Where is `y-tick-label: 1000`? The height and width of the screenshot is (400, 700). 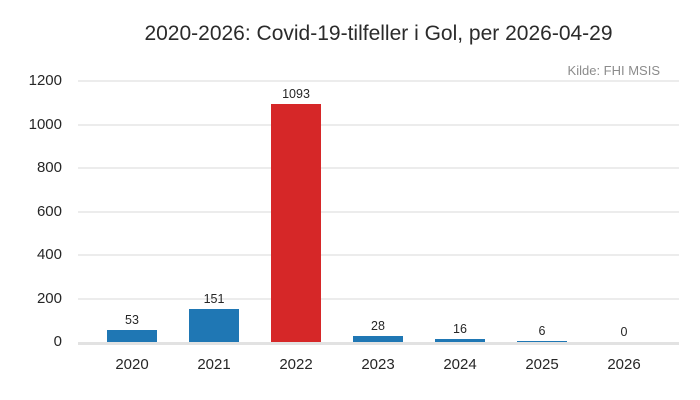
y-tick-label: 1000 is located at coordinates (45, 124).